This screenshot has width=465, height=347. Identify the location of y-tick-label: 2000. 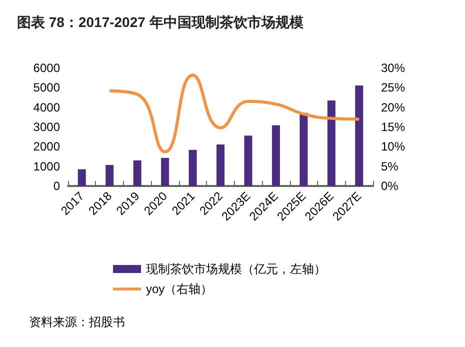
(46, 147).